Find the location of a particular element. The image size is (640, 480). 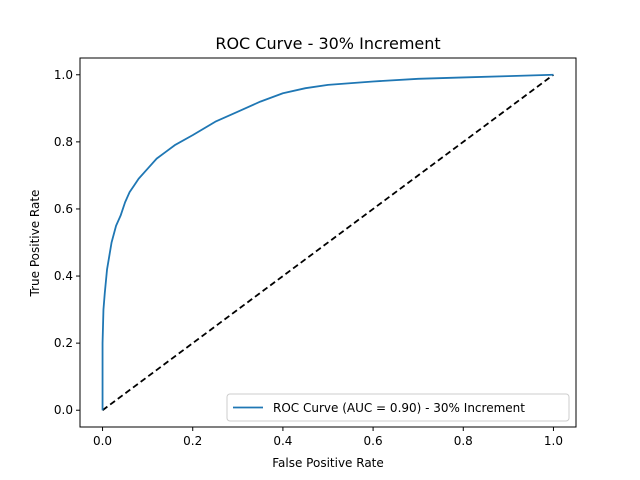

x-axis-ticks: 0.0 0.2 0.4 0.6 0.8 1.0 is located at coordinates (328, 437).